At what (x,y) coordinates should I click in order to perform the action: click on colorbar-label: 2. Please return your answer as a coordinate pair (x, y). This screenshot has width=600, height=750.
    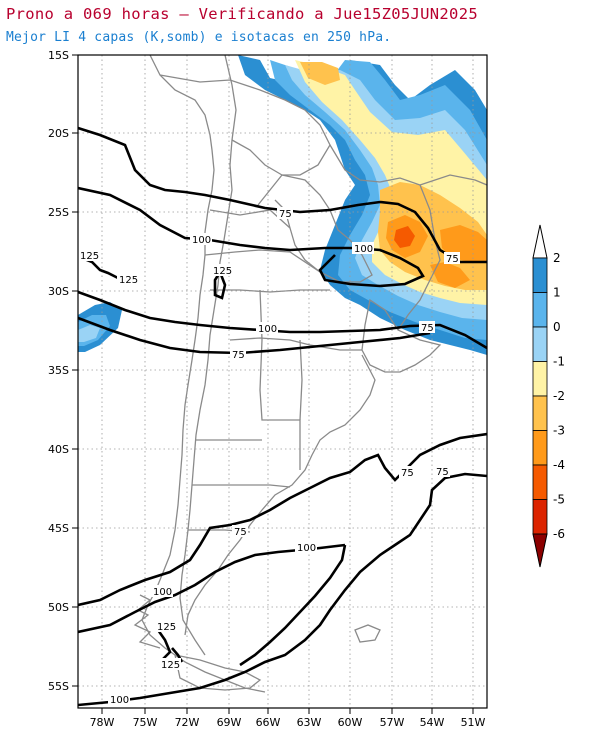
    Looking at the image, I should click on (557, 258).